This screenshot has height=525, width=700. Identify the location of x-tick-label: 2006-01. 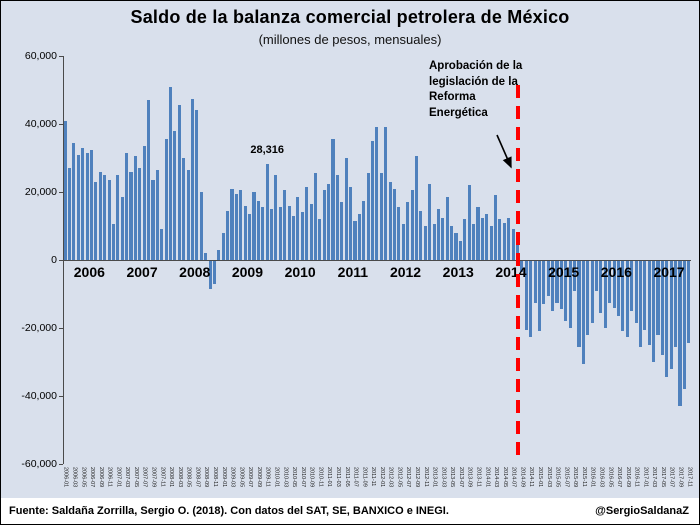
(65, 477).